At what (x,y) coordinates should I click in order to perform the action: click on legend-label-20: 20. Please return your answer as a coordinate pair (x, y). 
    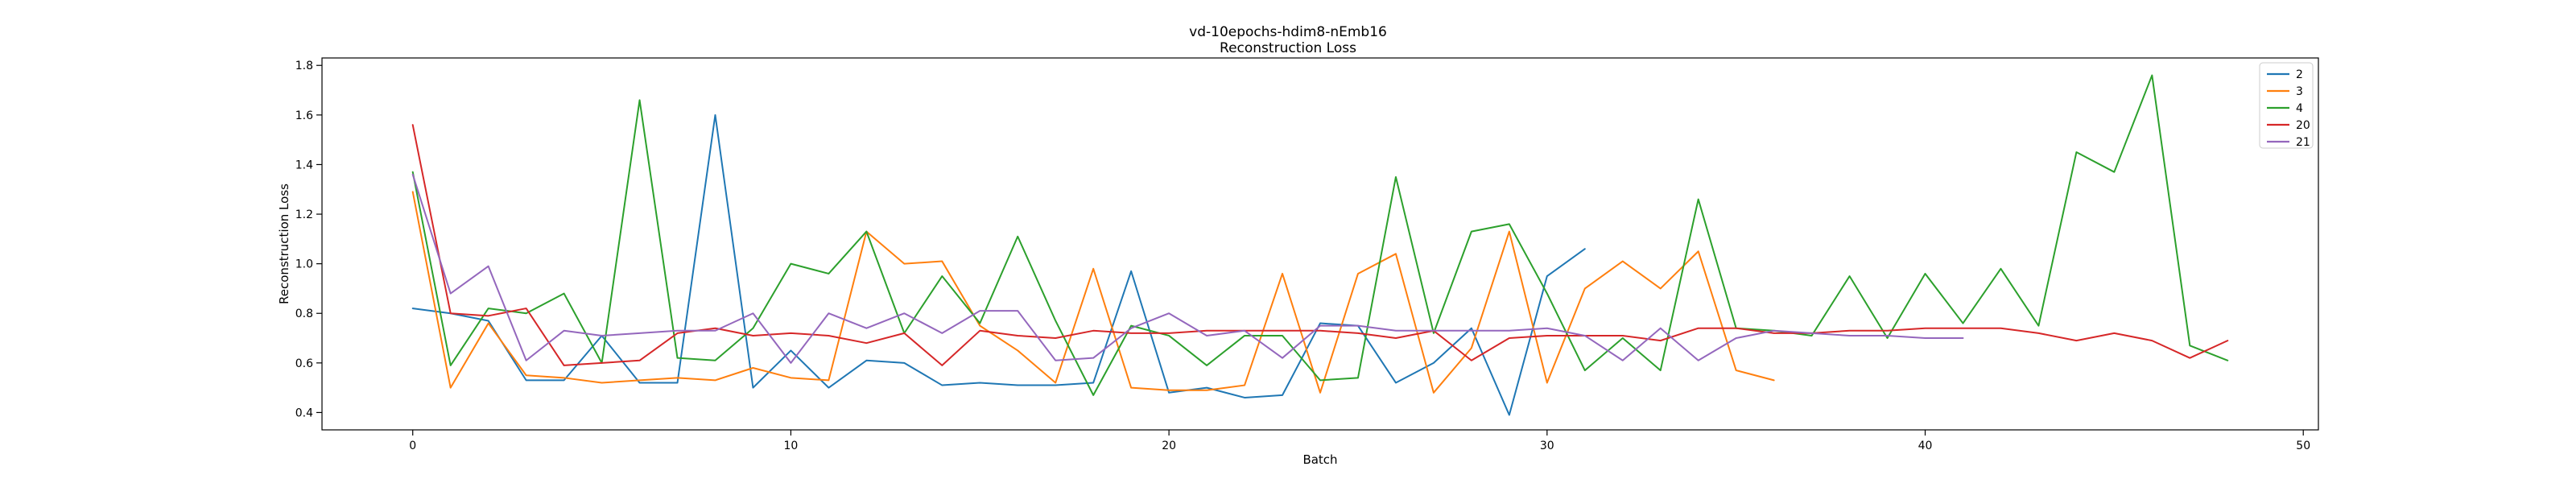
    Looking at the image, I should click on (2303, 126).